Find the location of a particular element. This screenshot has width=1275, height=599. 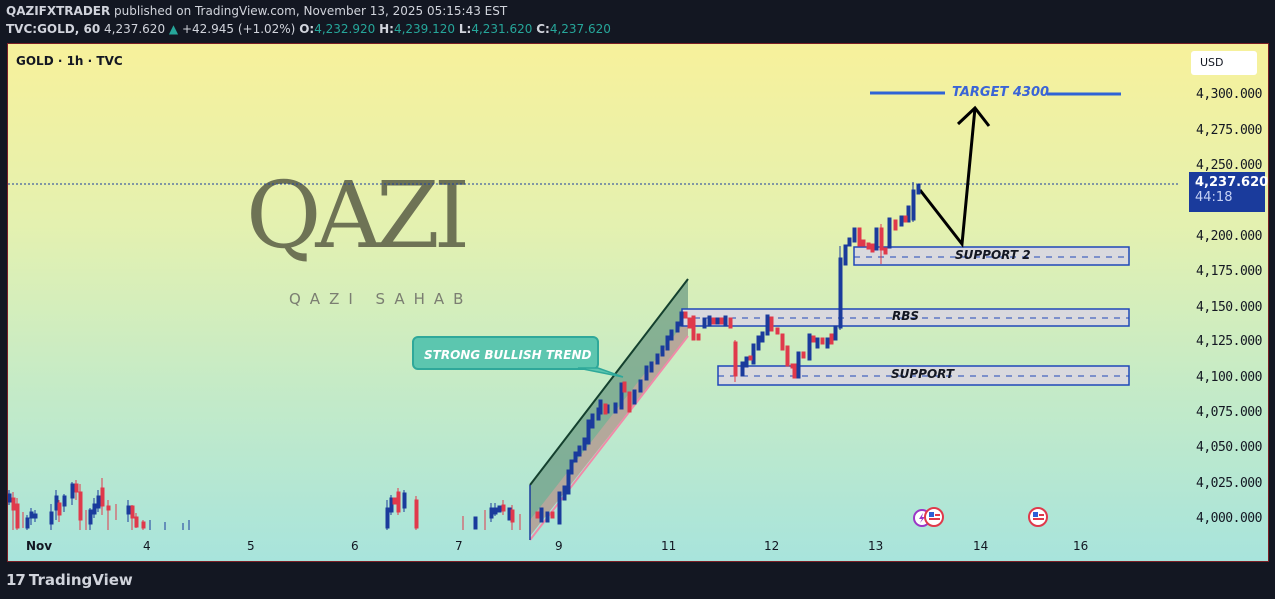

x-tick: 16 is located at coordinates (1081, 546).